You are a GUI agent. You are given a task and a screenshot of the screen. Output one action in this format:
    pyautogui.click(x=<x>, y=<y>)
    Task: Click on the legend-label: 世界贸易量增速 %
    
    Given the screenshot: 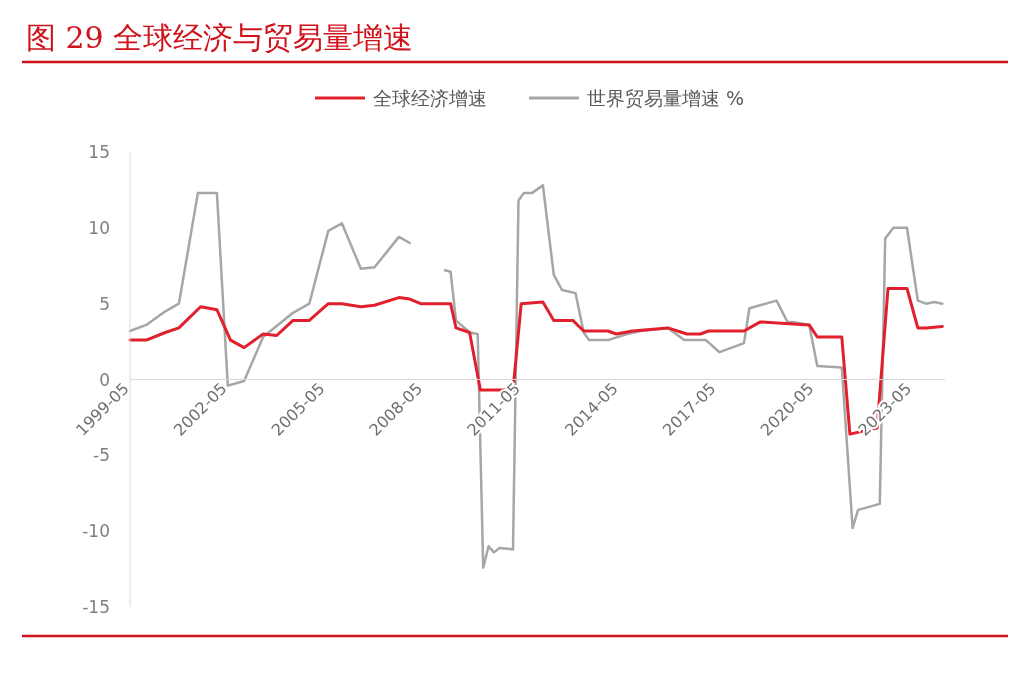 What is the action you would take?
    pyautogui.click(x=666, y=98)
    